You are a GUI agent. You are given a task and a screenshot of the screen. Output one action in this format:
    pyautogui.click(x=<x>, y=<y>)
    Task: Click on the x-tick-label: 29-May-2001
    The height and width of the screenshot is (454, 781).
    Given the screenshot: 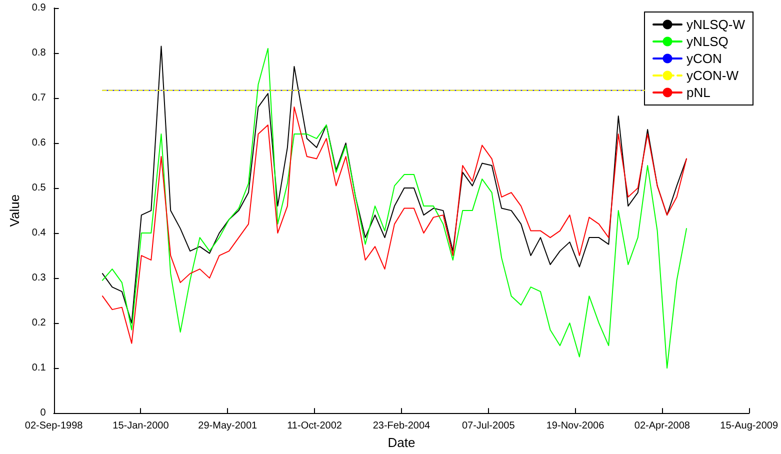 What is the action you would take?
    pyautogui.click(x=228, y=426)
    